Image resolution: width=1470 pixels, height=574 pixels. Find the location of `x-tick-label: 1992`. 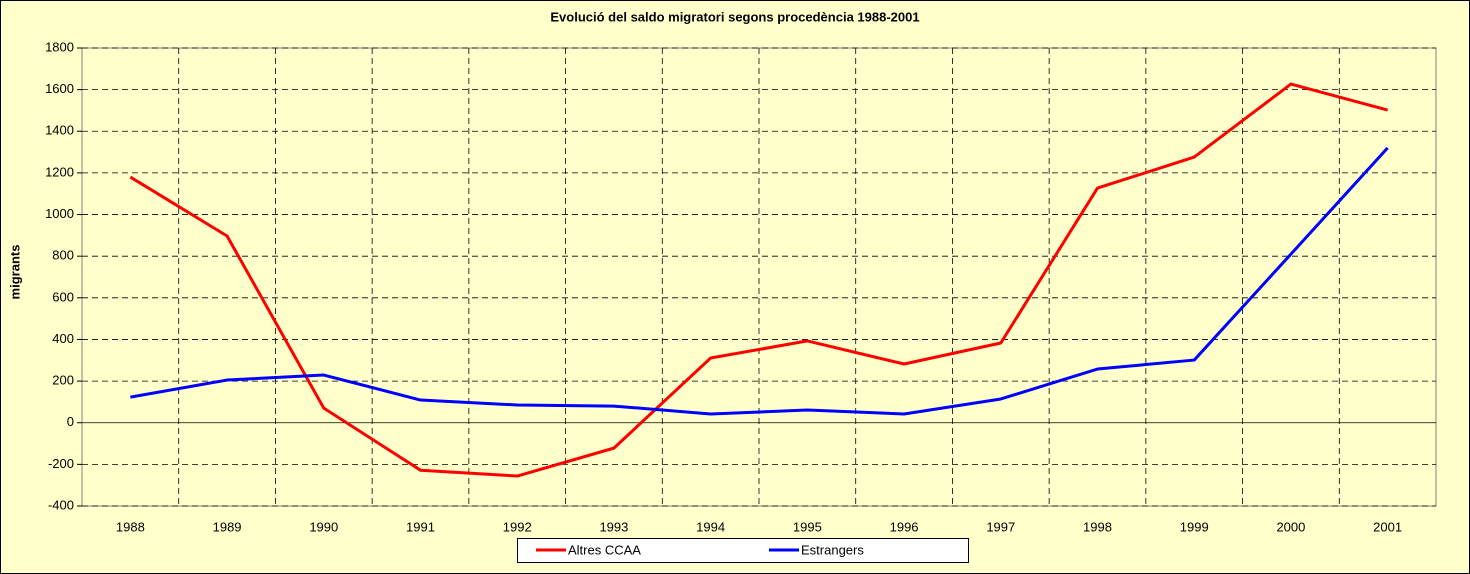

x-tick-label: 1992 is located at coordinates (517, 526).